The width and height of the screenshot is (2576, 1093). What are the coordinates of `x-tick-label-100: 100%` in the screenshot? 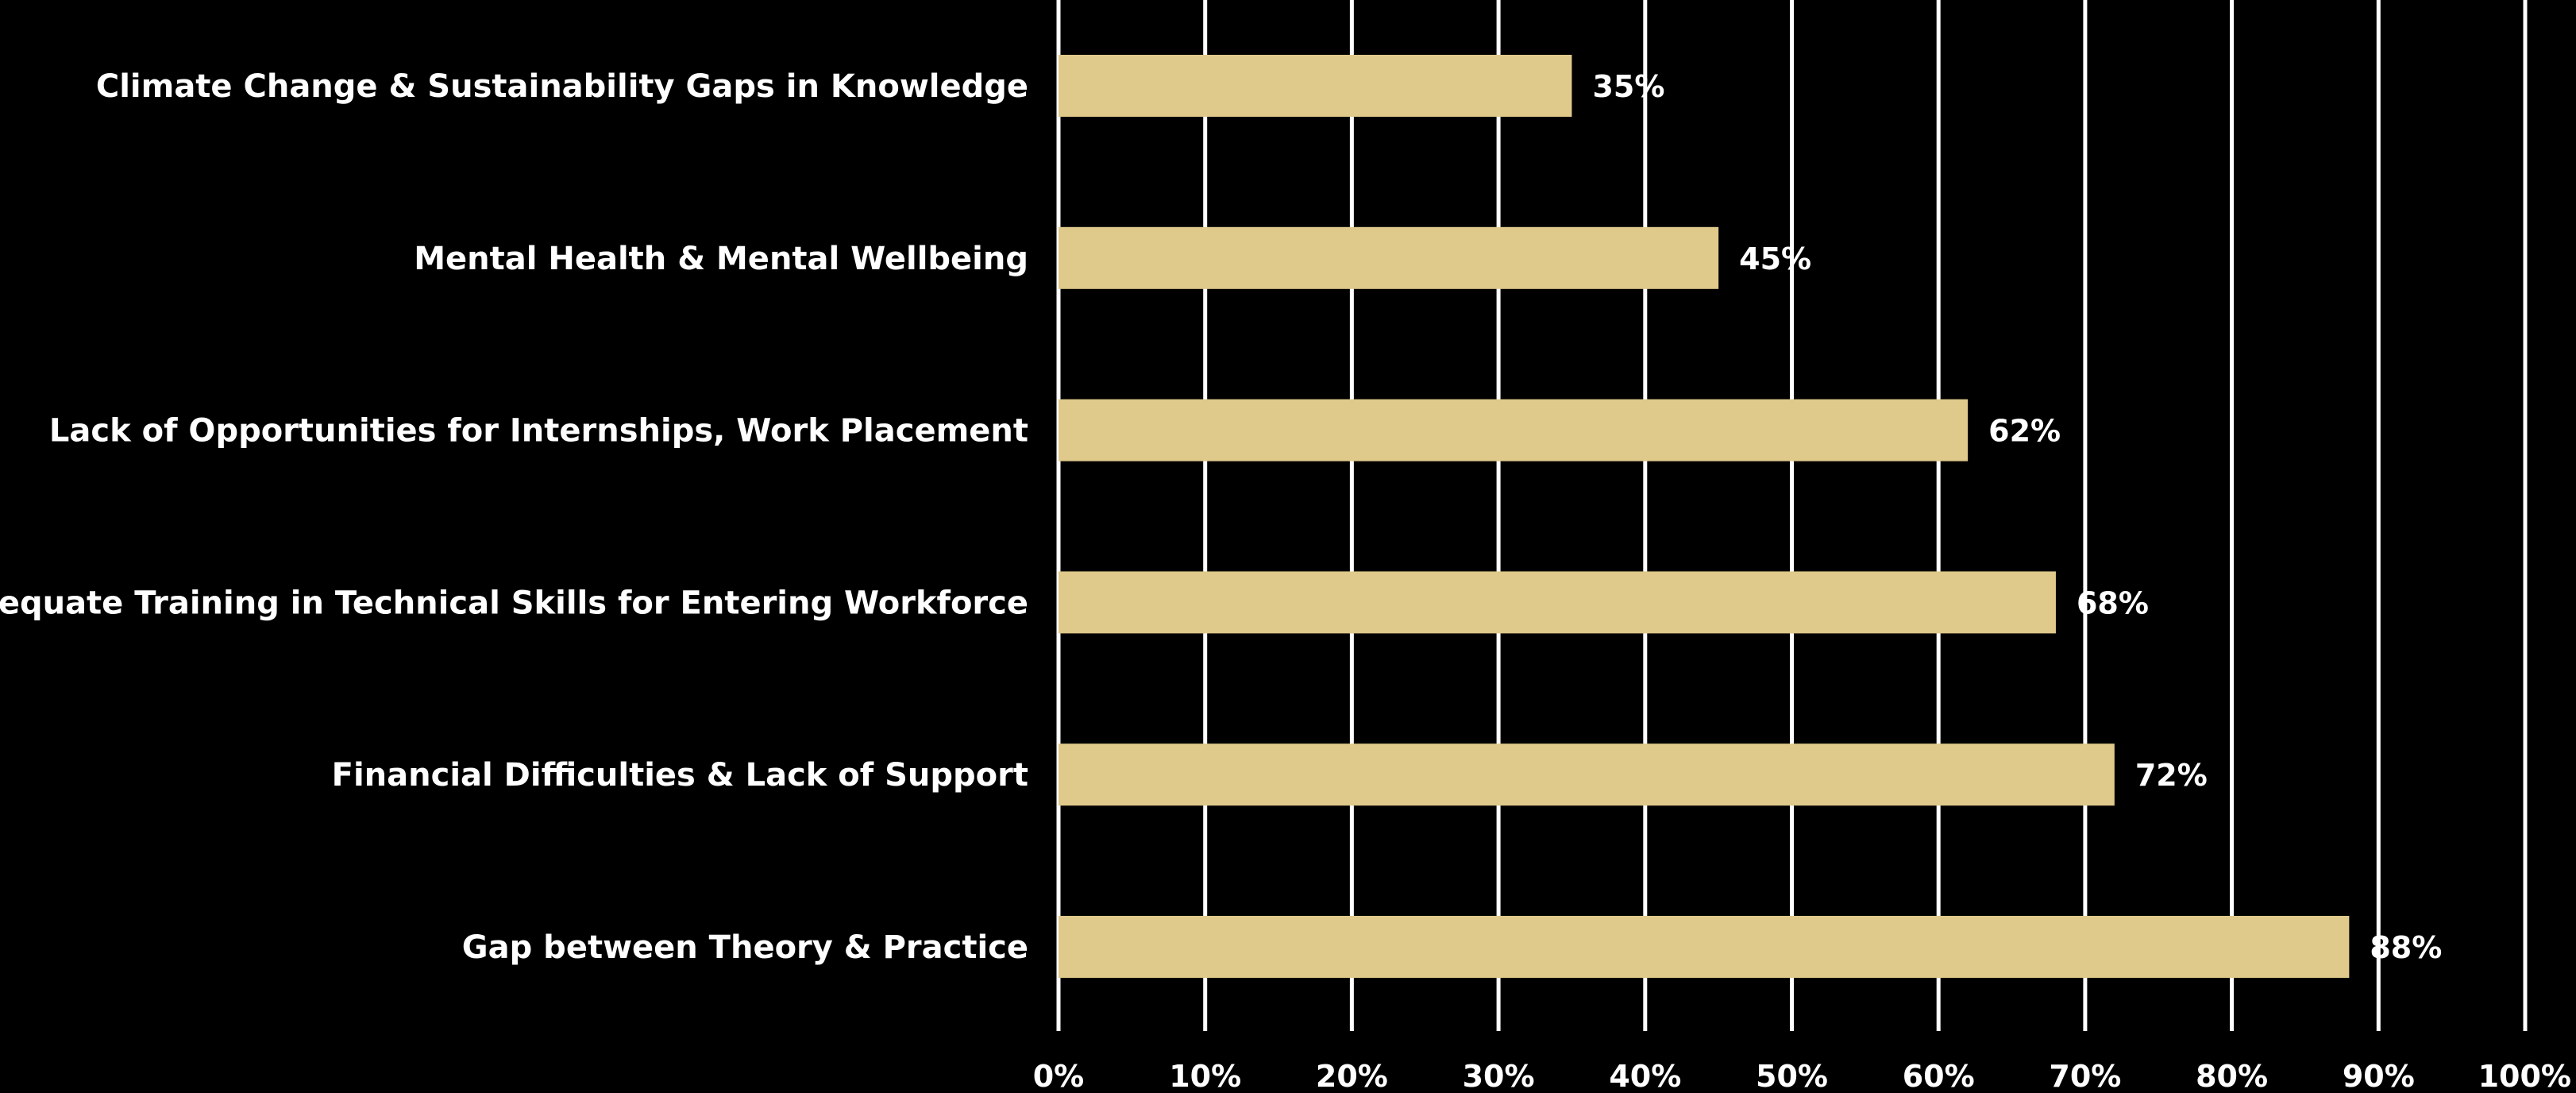 It's located at (2524, 1076).